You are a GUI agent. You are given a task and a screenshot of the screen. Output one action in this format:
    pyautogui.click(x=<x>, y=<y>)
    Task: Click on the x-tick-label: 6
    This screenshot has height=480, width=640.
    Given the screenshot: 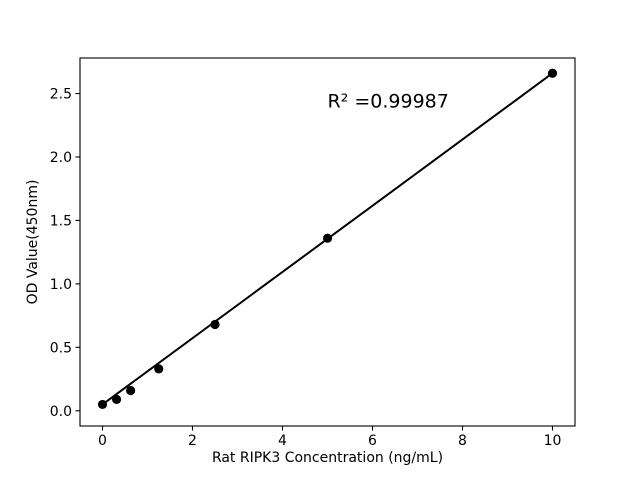 What is the action you would take?
    pyautogui.click(x=372, y=441)
    